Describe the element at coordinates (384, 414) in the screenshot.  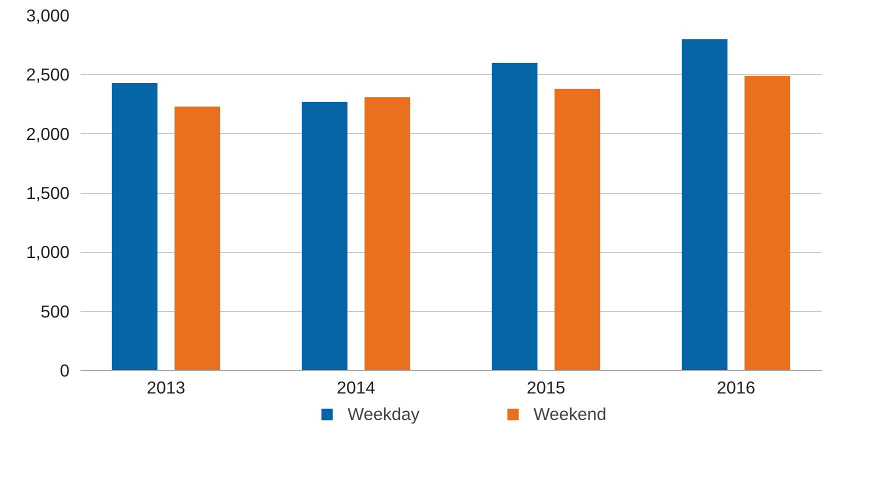
I see `legend-label: Weekday` at that location.